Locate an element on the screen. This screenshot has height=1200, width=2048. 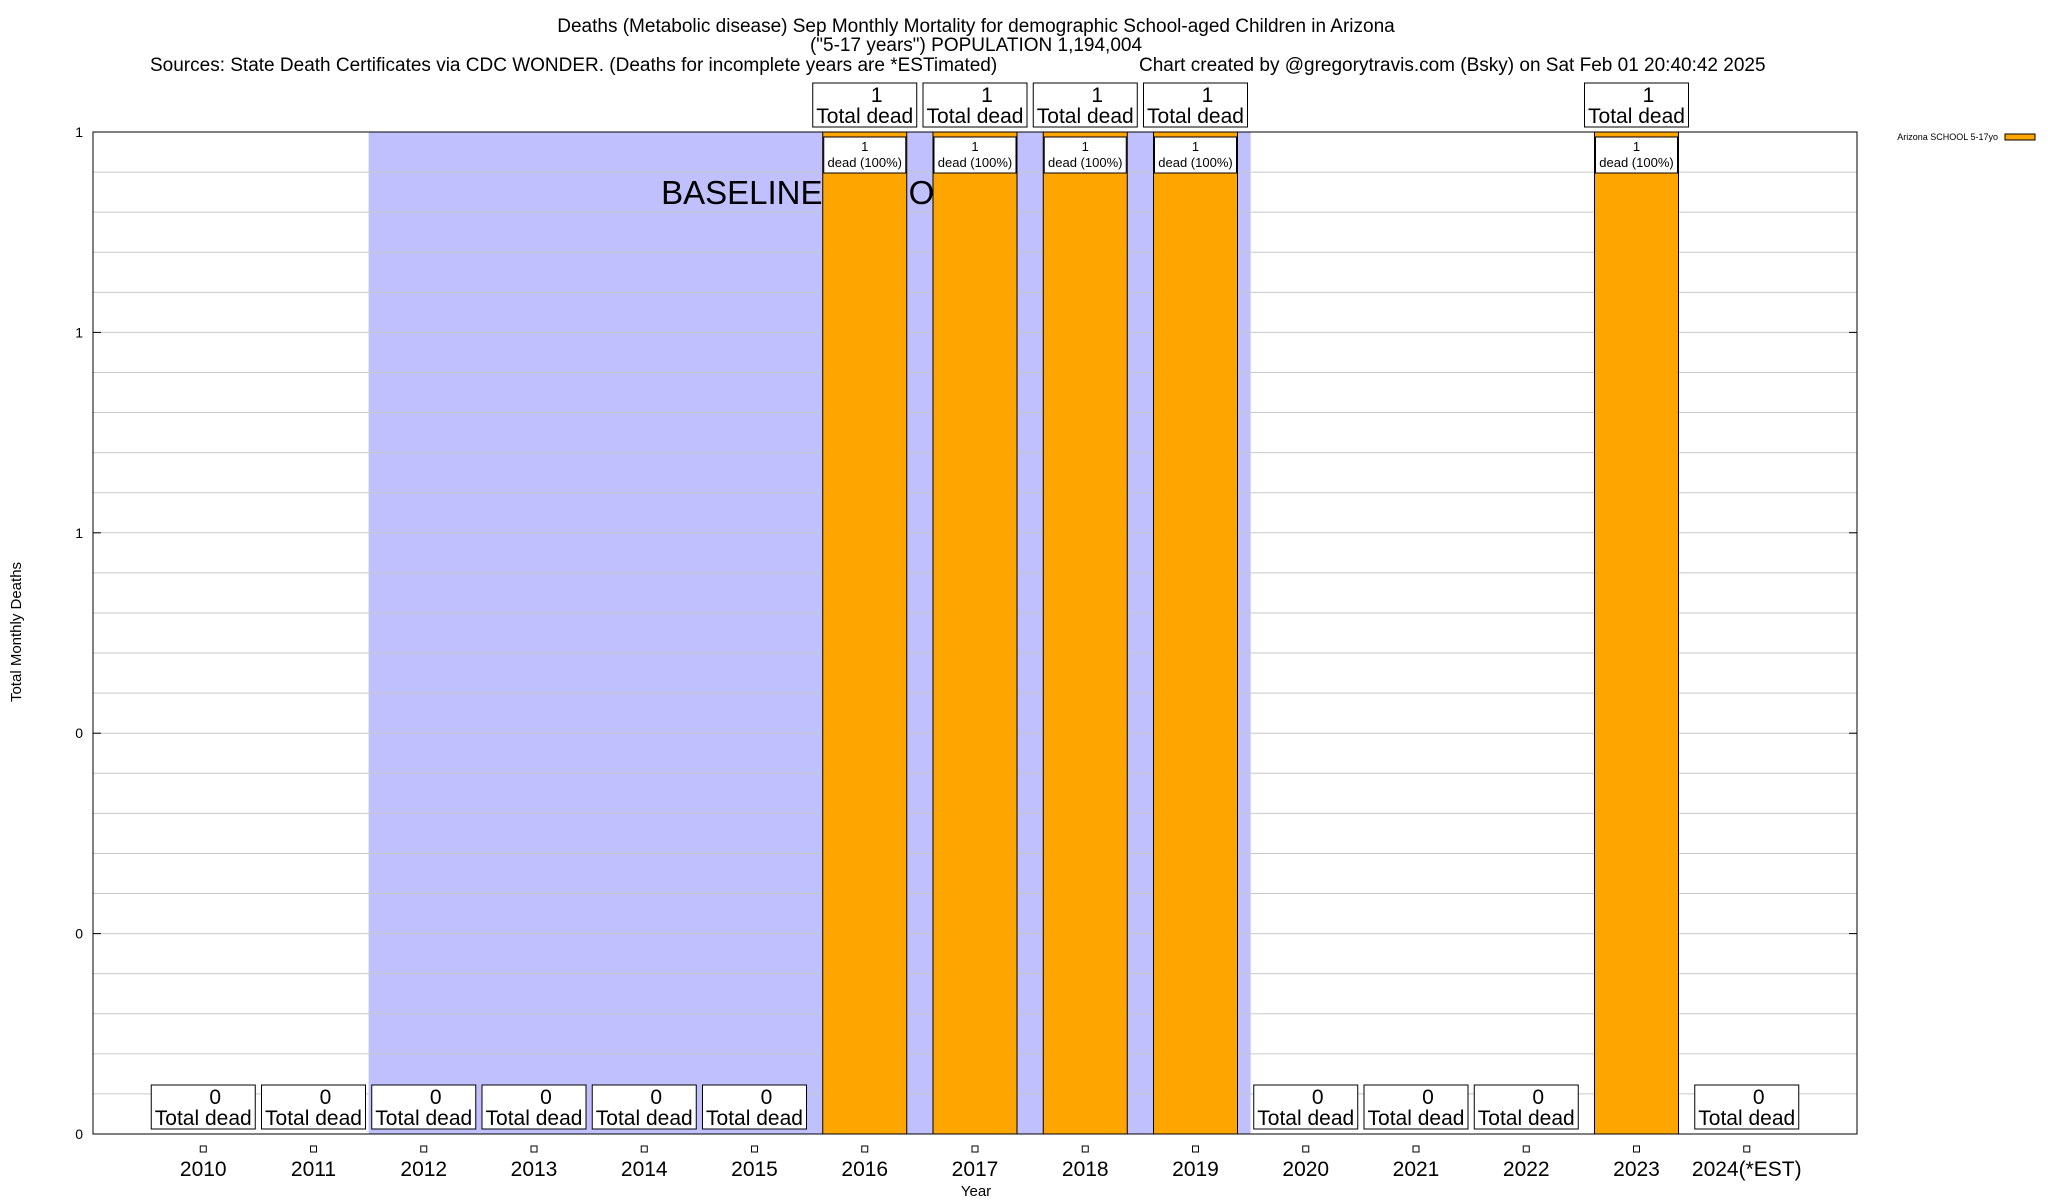
x-tick-label: 2017 is located at coordinates (975, 1169).